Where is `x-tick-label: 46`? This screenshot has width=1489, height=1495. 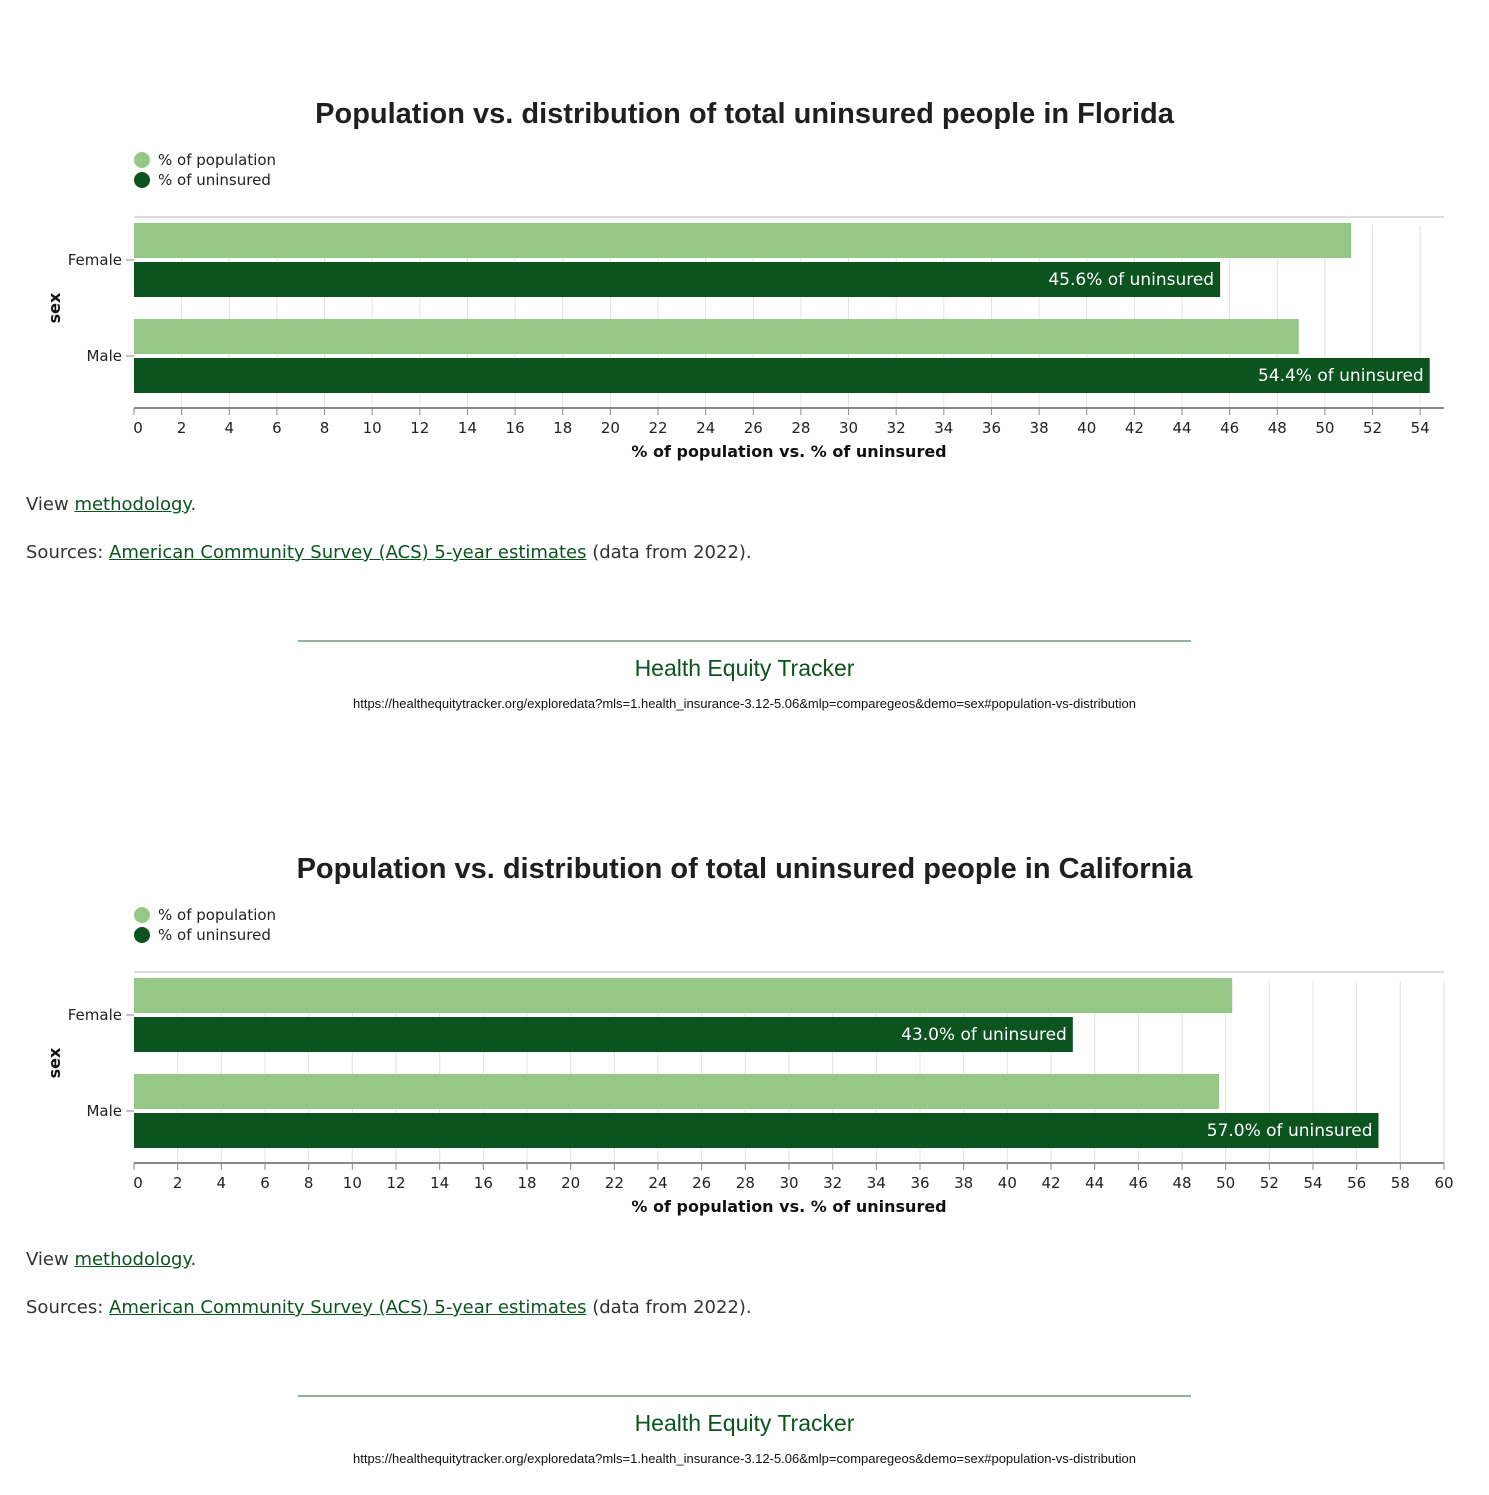 x-tick-label: 46 is located at coordinates (1138, 1183).